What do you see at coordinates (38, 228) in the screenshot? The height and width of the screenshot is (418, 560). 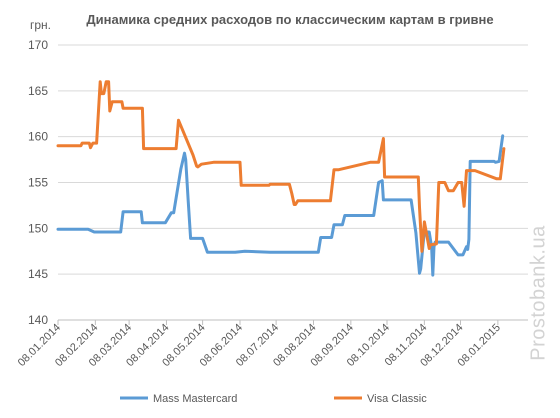 I see `y-tick-label: 150` at bounding box center [38, 228].